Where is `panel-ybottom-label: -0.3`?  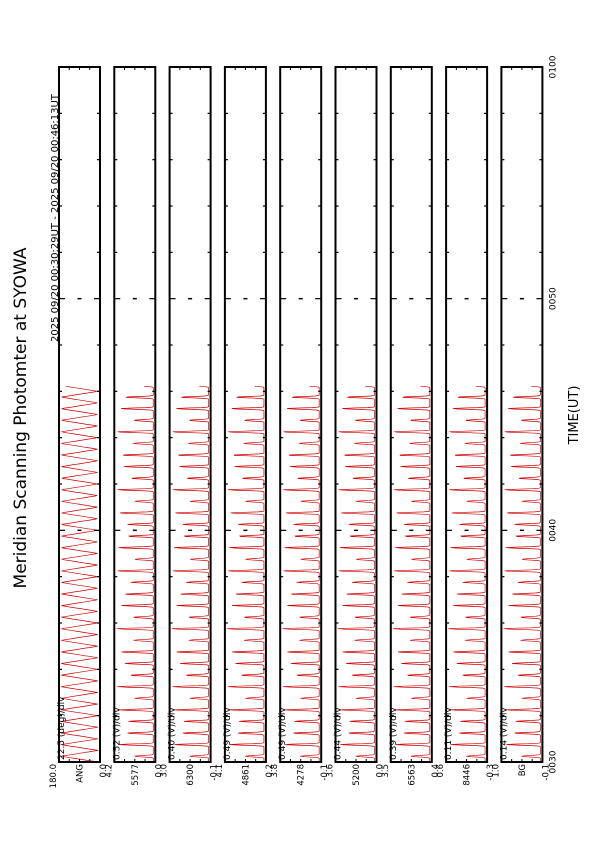
panel-ybottom-label: -0.3 is located at coordinates (491, 772).